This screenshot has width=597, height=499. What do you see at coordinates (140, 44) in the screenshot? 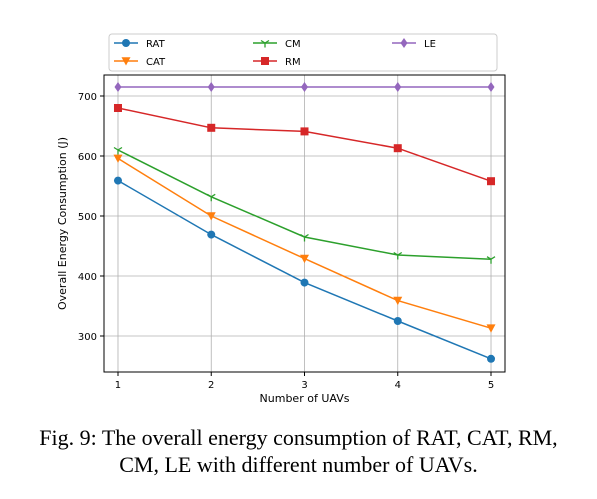
I see `legend-item-rat: RAT` at bounding box center [140, 44].